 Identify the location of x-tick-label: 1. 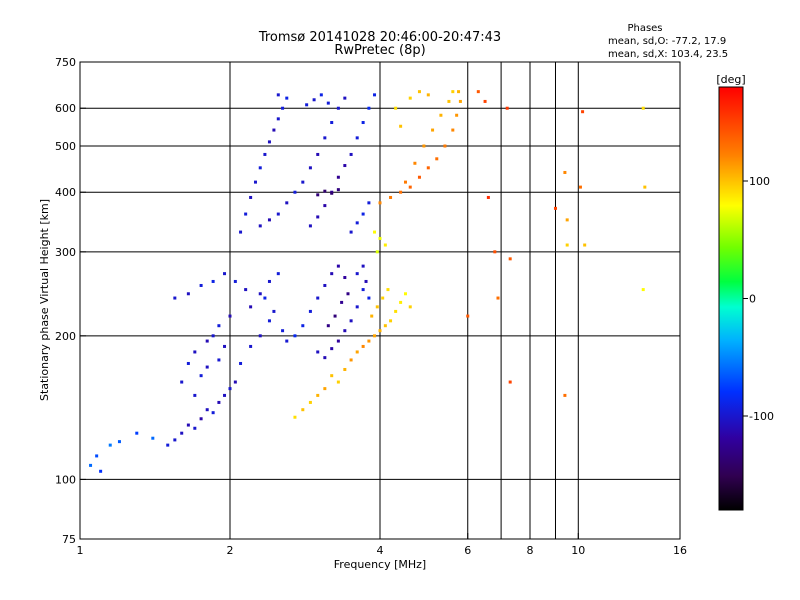
(80, 550).